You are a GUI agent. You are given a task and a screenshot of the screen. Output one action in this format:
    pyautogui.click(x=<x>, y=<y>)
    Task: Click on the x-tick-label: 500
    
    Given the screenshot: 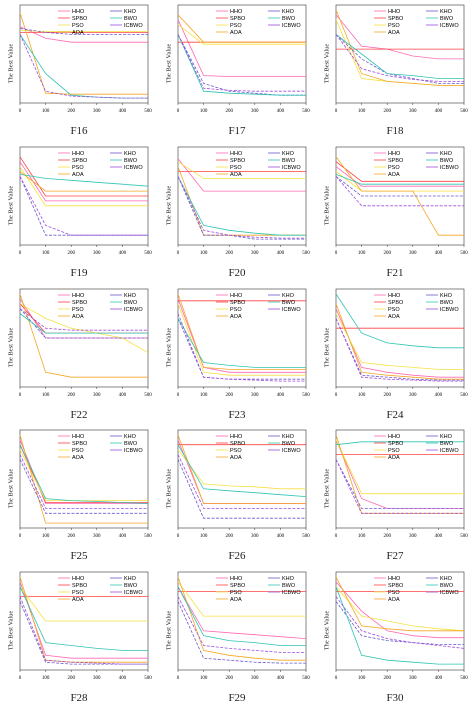 What is the action you would take?
    pyautogui.click(x=464, y=111)
    